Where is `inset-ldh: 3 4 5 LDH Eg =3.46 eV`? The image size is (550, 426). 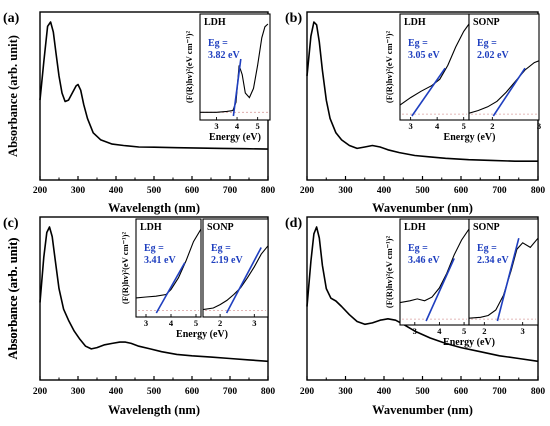 inset-ldh: 3 4 5 LDH Eg =3.46 eV is located at coordinates (434, 277).